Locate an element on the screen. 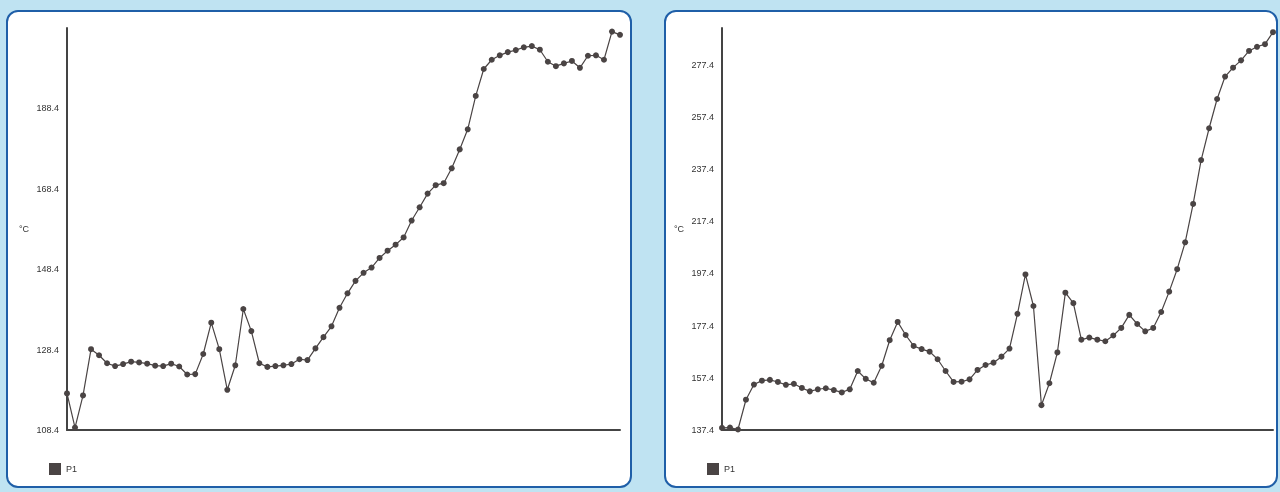 Image resolution: width=1280 pixels, height=492 pixels. y-tick-label: 148.4 is located at coordinates (47, 269).